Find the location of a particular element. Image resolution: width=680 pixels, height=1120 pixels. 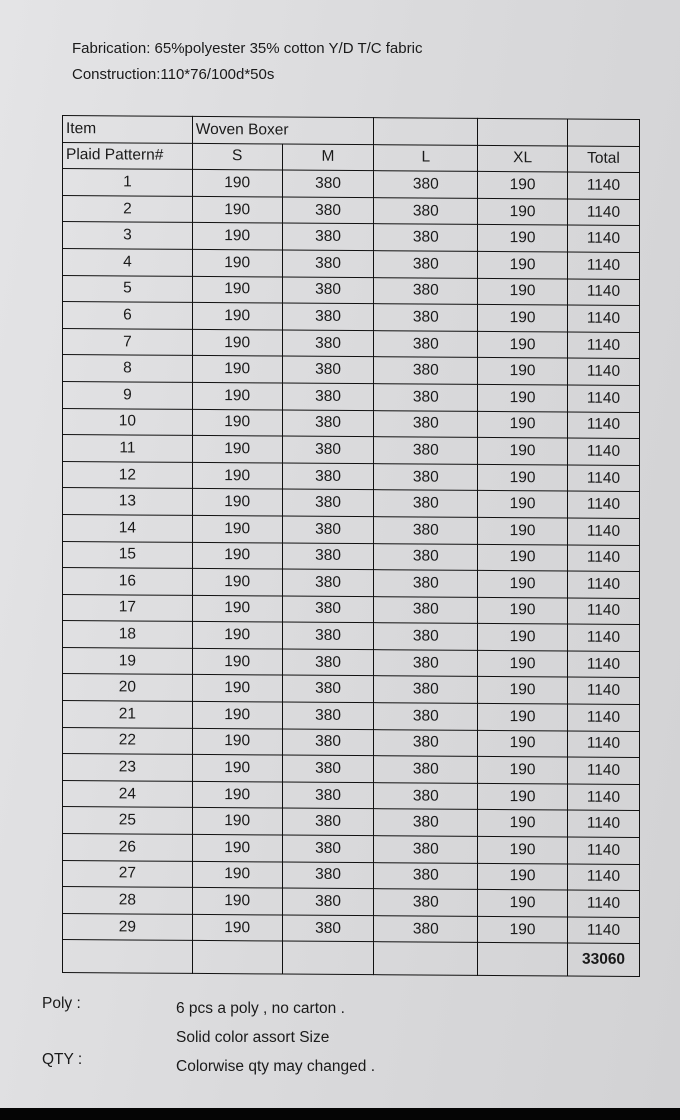

cell-pattern: 1 is located at coordinates (127, 182).